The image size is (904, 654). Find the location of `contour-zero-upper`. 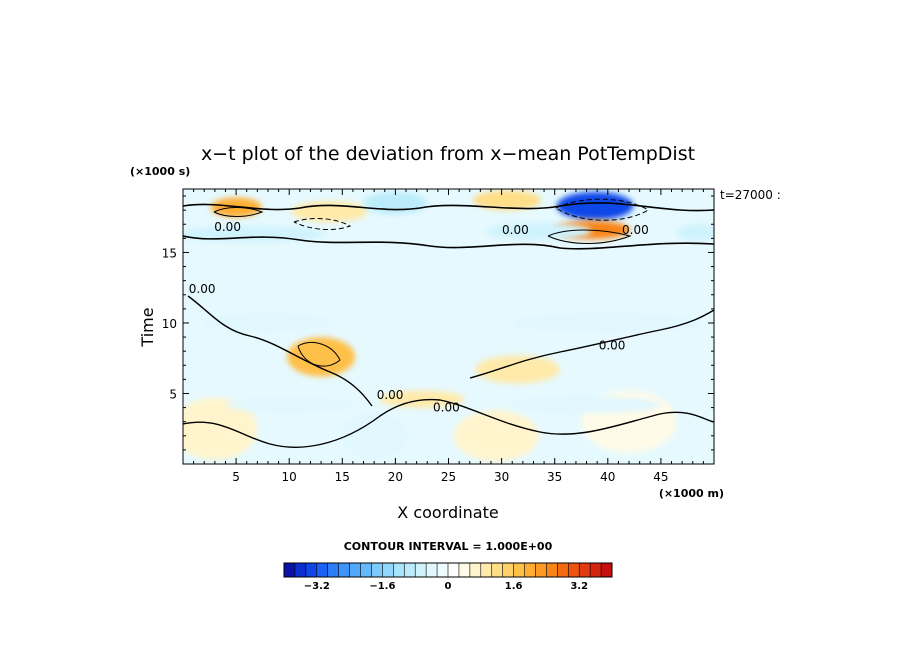

contour-zero-upper is located at coordinates (448, 242).